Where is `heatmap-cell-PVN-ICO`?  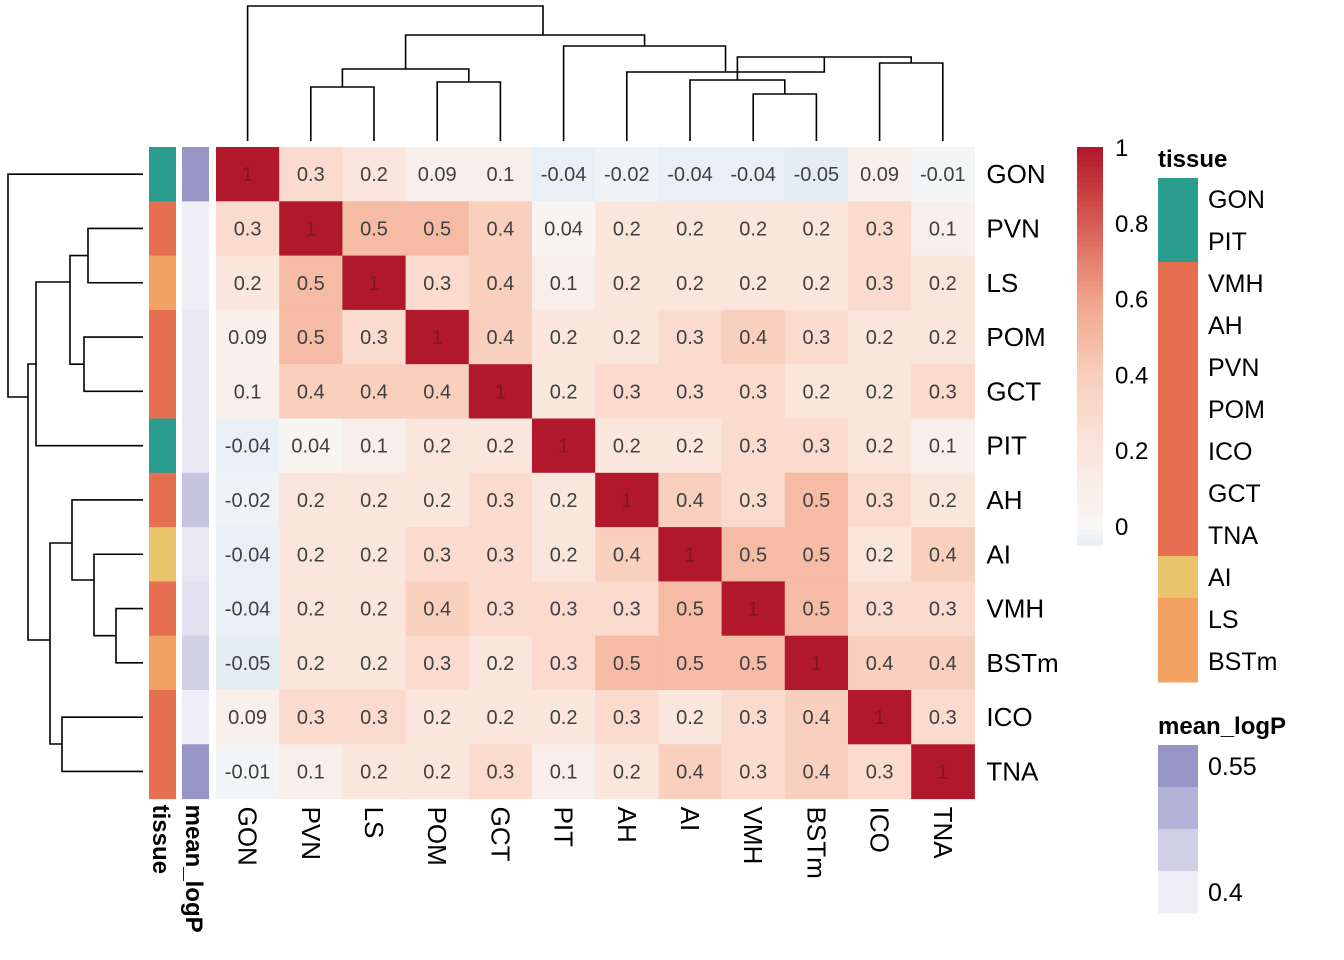 heatmap-cell-PVN-ICO is located at coordinates (880, 229).